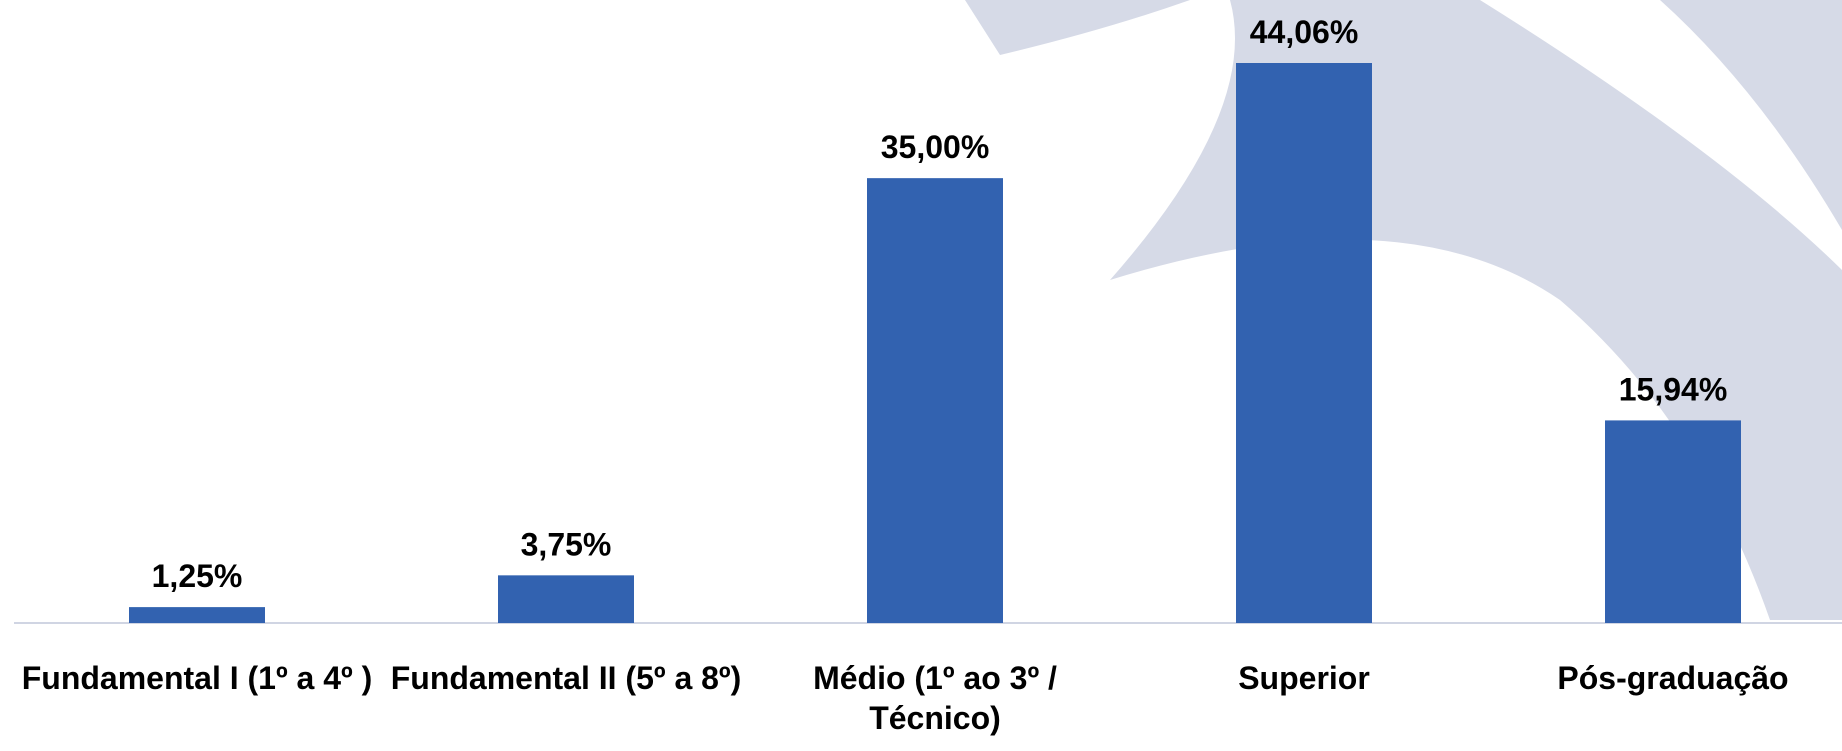 The image size is (1842, 751). I want to click on value-label: 1,25%, so click(197, 576).